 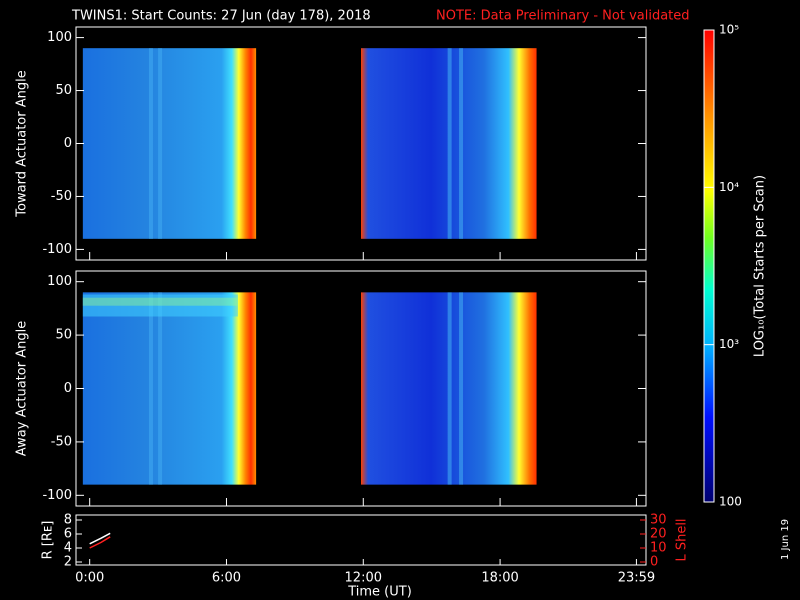 What do you see at coordinates (68, 548) in the screenshot?
I see `y-tick-label: 4` at bounding box center [68, 548].